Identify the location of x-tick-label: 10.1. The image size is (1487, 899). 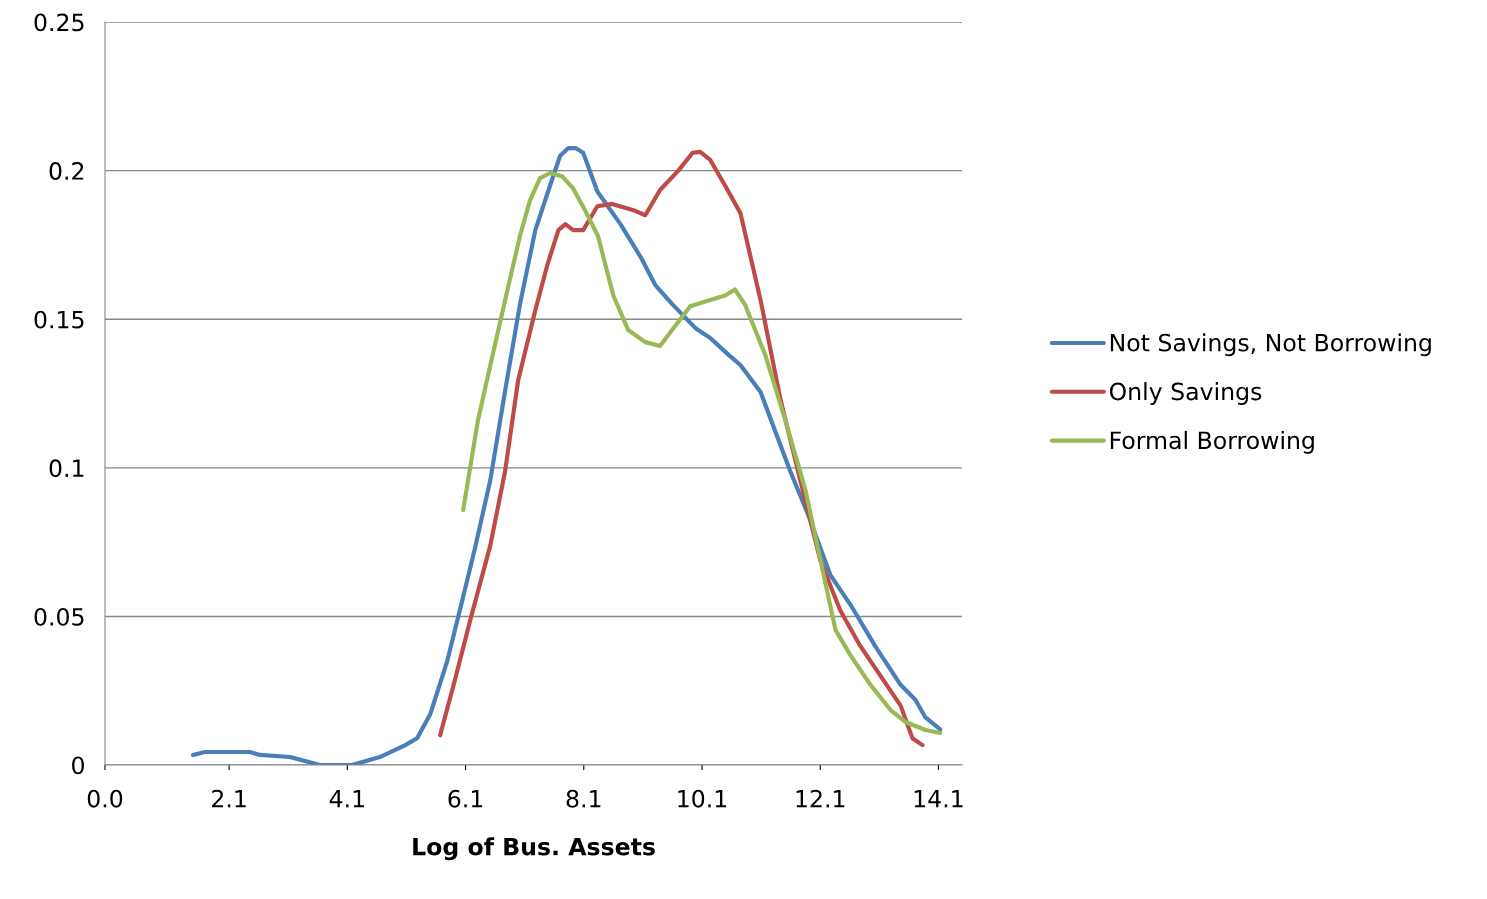
(702, 798).